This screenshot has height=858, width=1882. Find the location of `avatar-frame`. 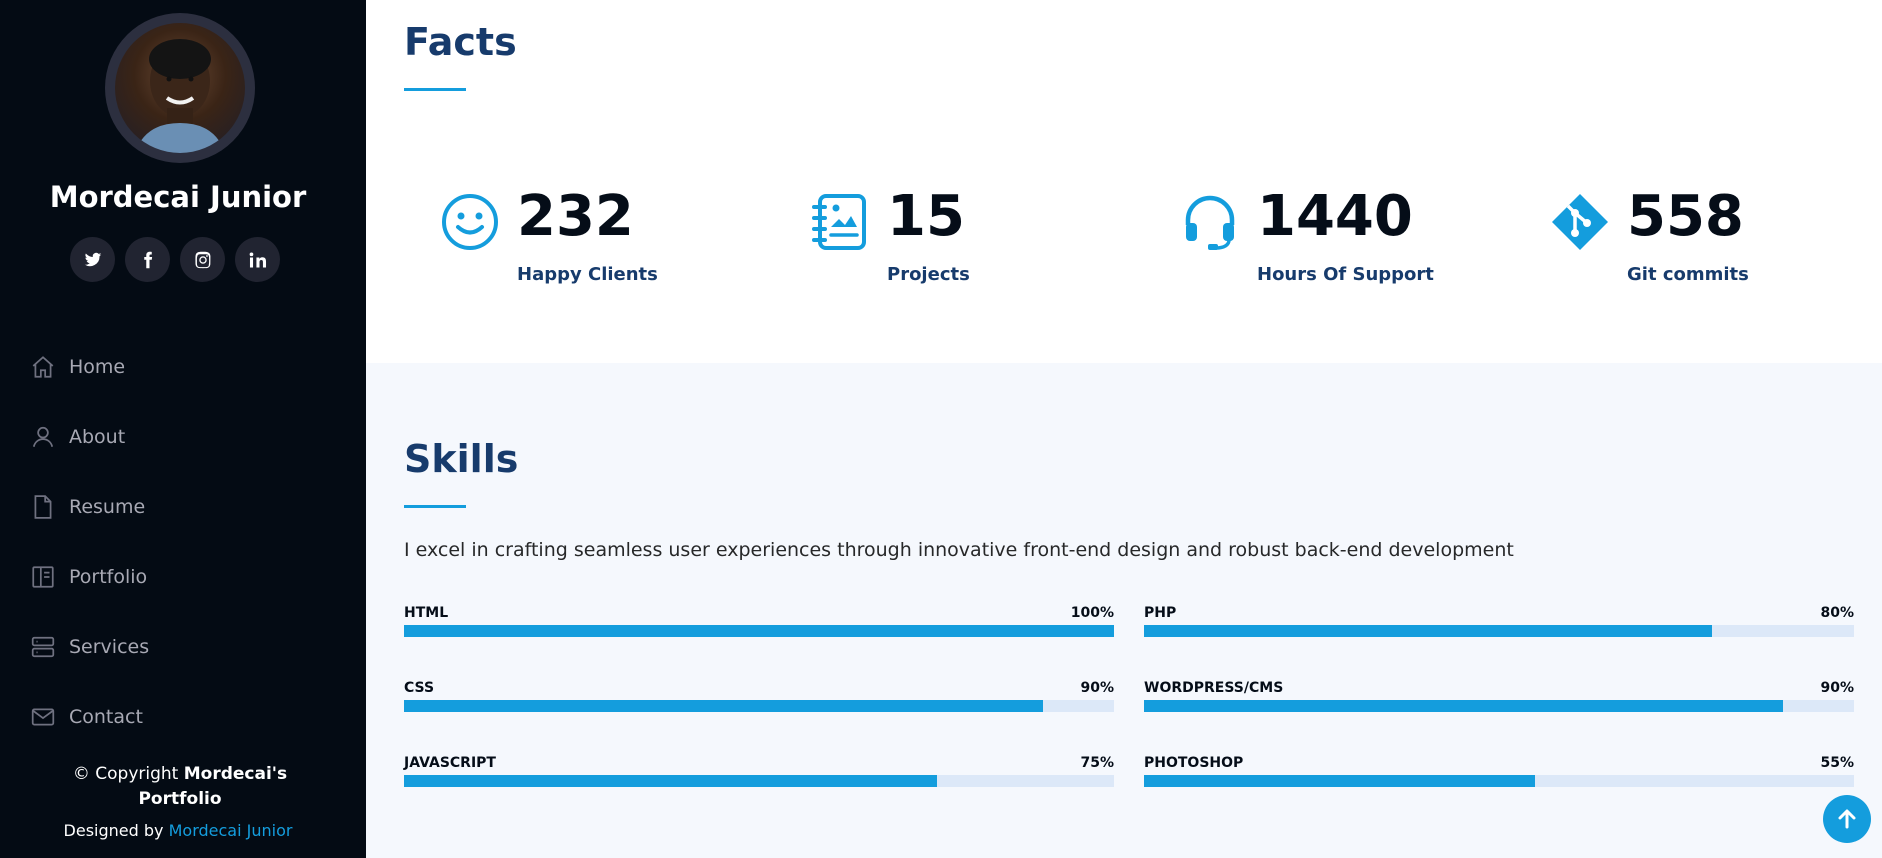

avatar-frame is located at coordinates (180, 88).